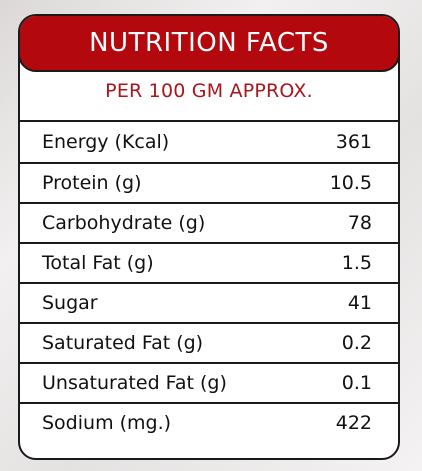  What do you see at coordinates (70, 303) in the screenshot?
I see `nutrient-label: Sugar` at bounding box center [70, 303].